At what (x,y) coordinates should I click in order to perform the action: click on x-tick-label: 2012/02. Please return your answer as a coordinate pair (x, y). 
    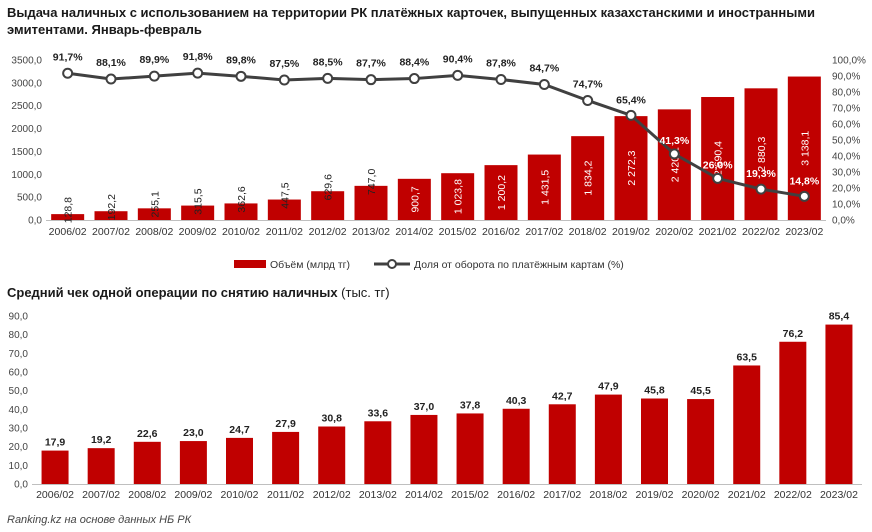
    Looking at the image, I should click on (332, 495).